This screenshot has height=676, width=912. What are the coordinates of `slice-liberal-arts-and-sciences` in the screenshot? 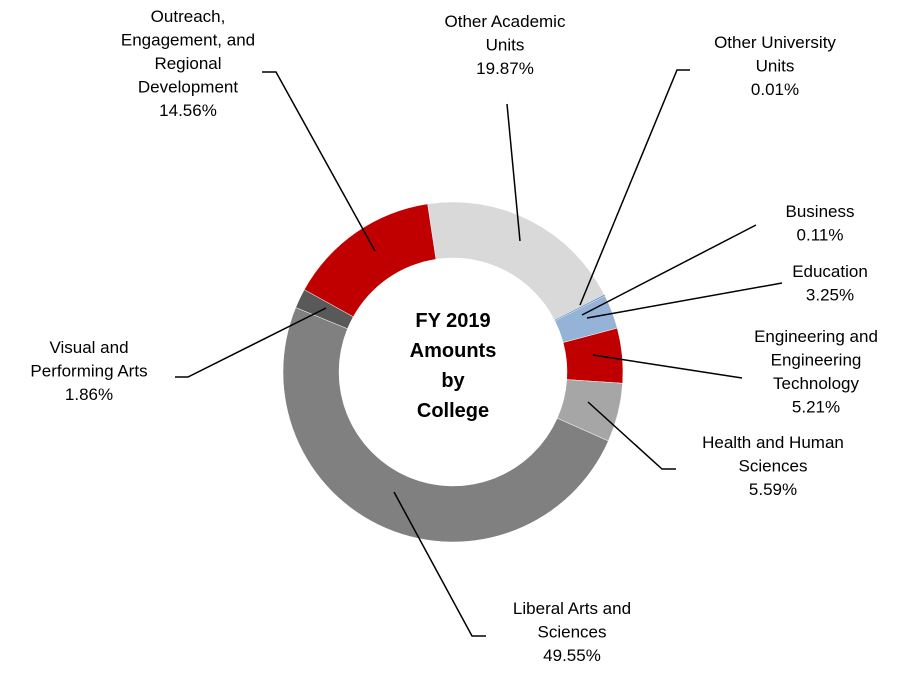 It's located at (445, 425).